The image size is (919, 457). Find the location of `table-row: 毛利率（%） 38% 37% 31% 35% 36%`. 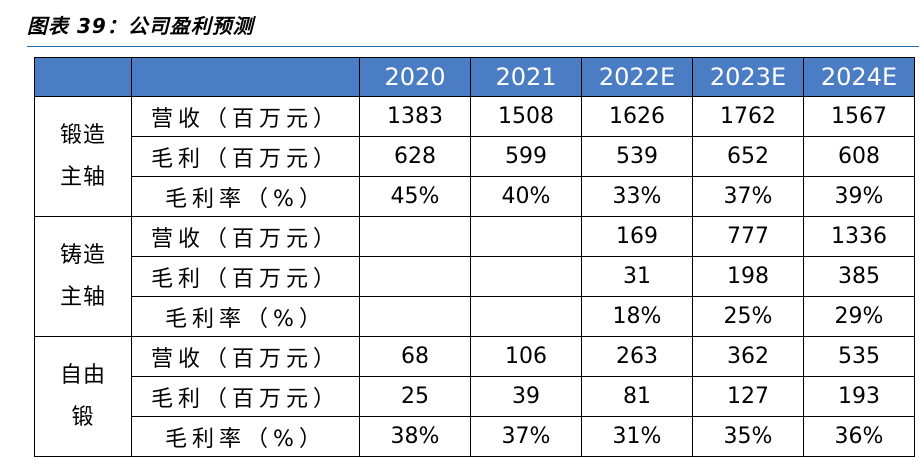

table-row: 毛利率（%） 38% 37% 31% 35% 36% is located at coordinates (475, 436).